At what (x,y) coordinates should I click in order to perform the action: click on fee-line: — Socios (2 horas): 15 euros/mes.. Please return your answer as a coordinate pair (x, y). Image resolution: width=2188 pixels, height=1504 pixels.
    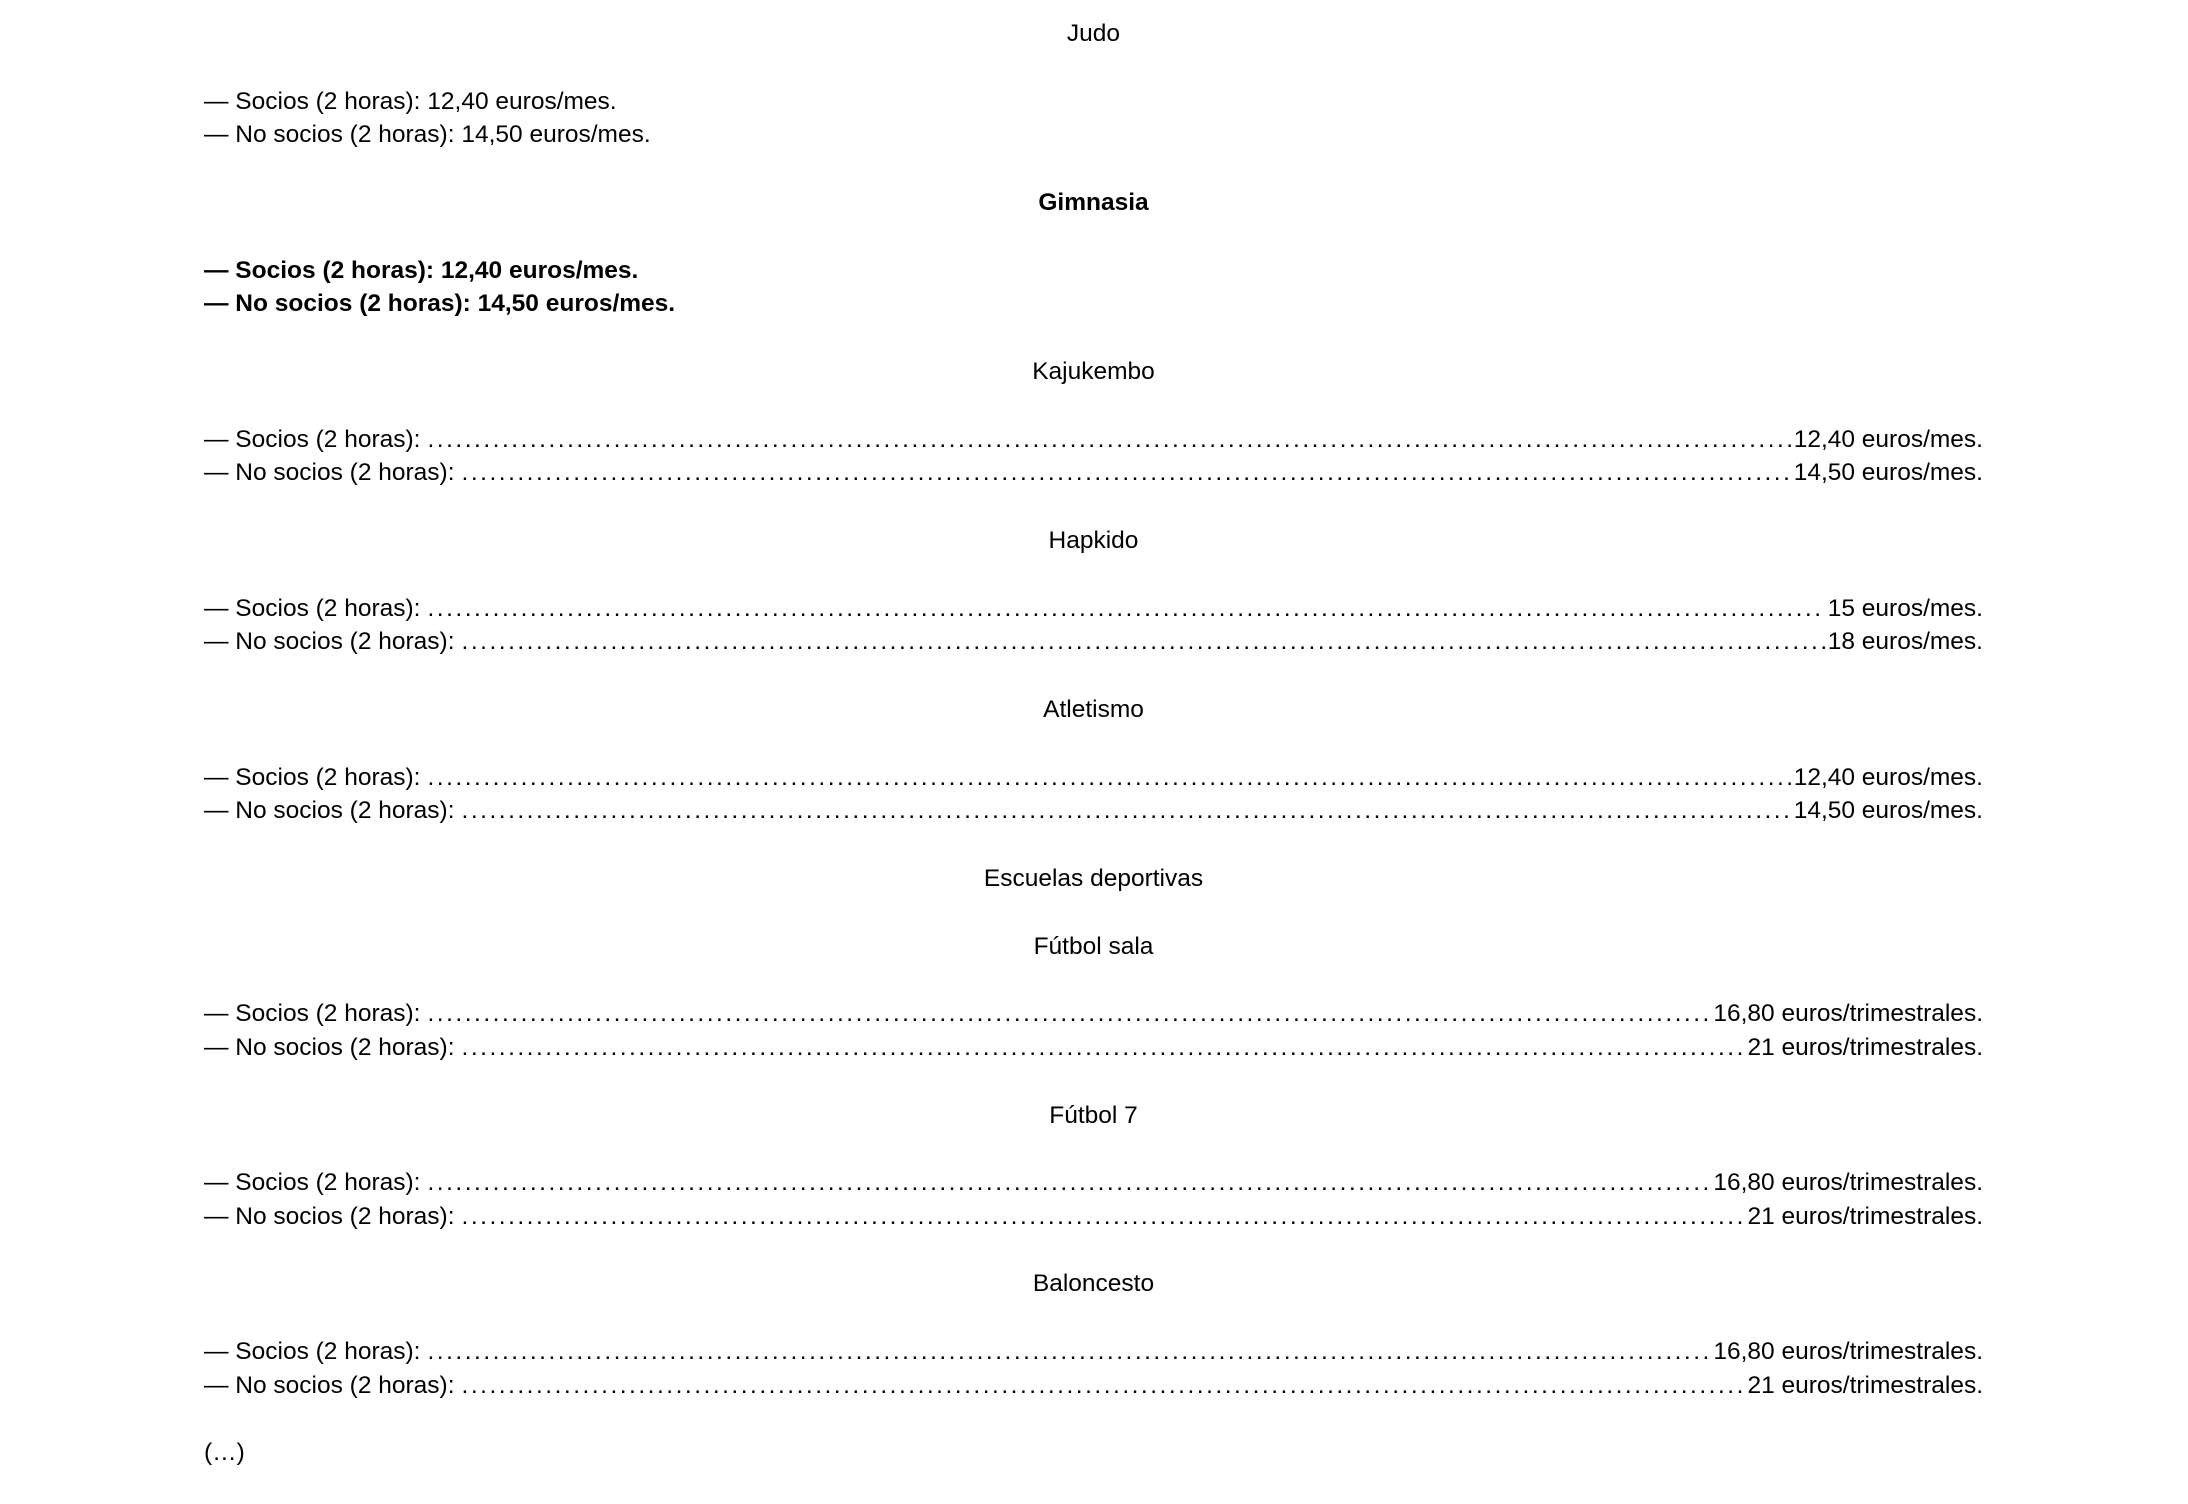
    Looking at the image, I should click on (1093, 609).